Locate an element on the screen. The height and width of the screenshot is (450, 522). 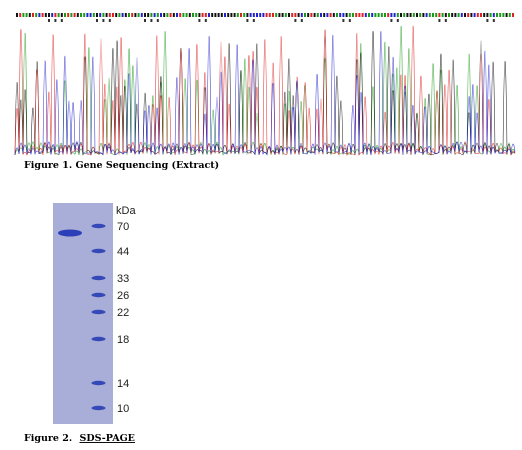
gel-bands is located at coordinates (82, 317).